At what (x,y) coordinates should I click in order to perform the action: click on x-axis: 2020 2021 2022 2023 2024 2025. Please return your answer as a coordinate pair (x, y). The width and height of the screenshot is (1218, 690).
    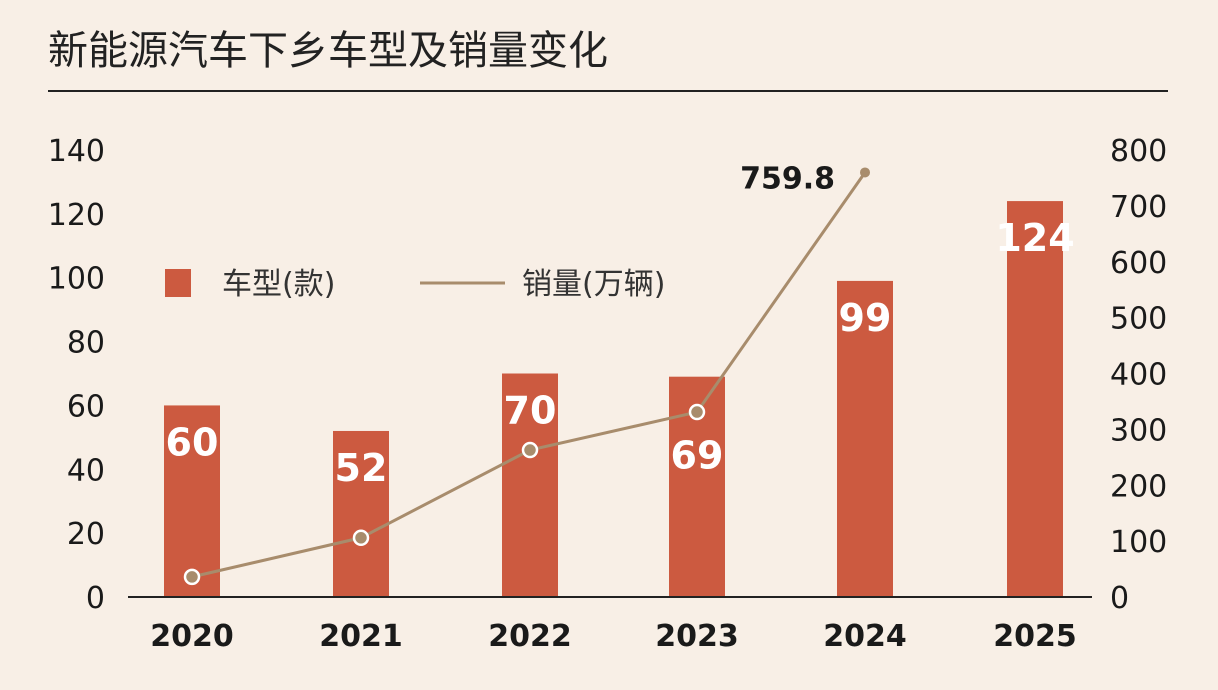
    Looking at the image, I should click on (613, 636).